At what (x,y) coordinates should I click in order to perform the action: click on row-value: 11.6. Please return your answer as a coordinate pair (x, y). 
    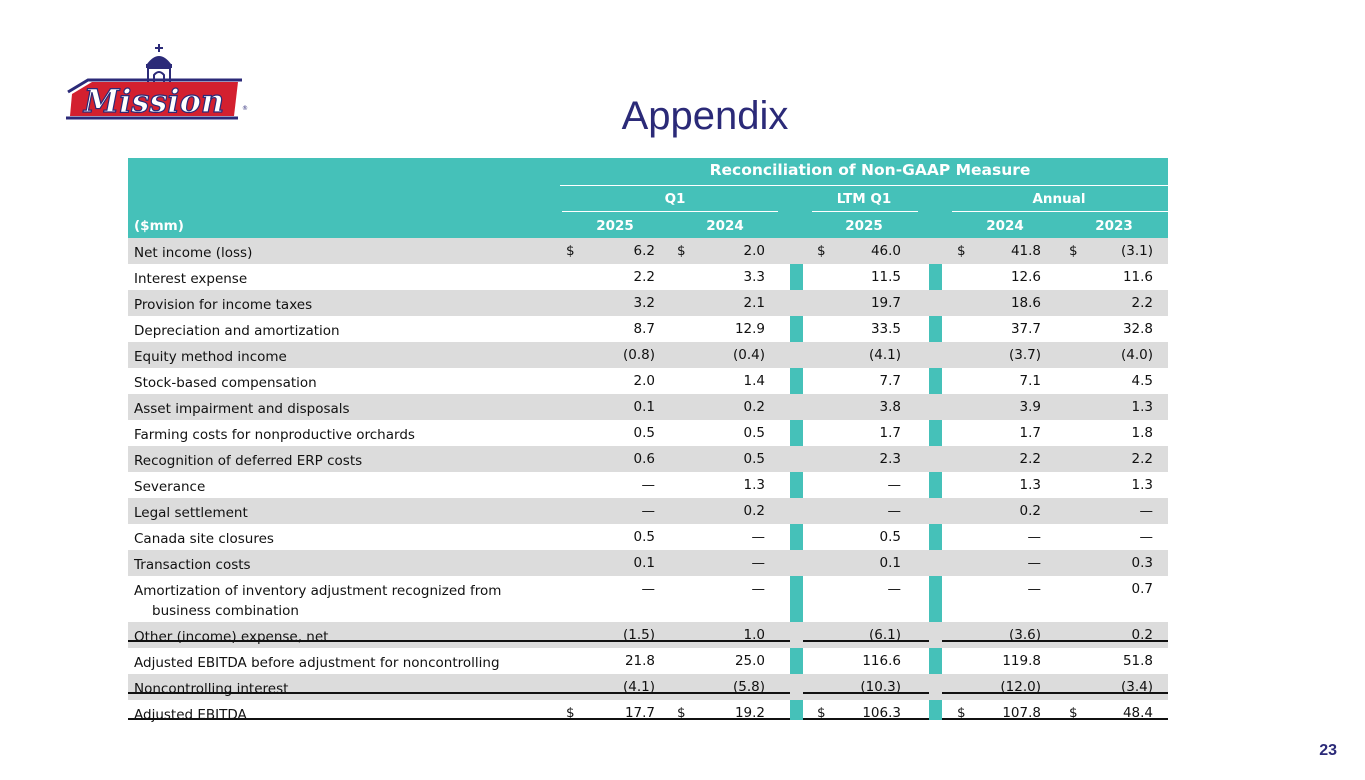
    Looking at the image, I should click on (1137, 277).